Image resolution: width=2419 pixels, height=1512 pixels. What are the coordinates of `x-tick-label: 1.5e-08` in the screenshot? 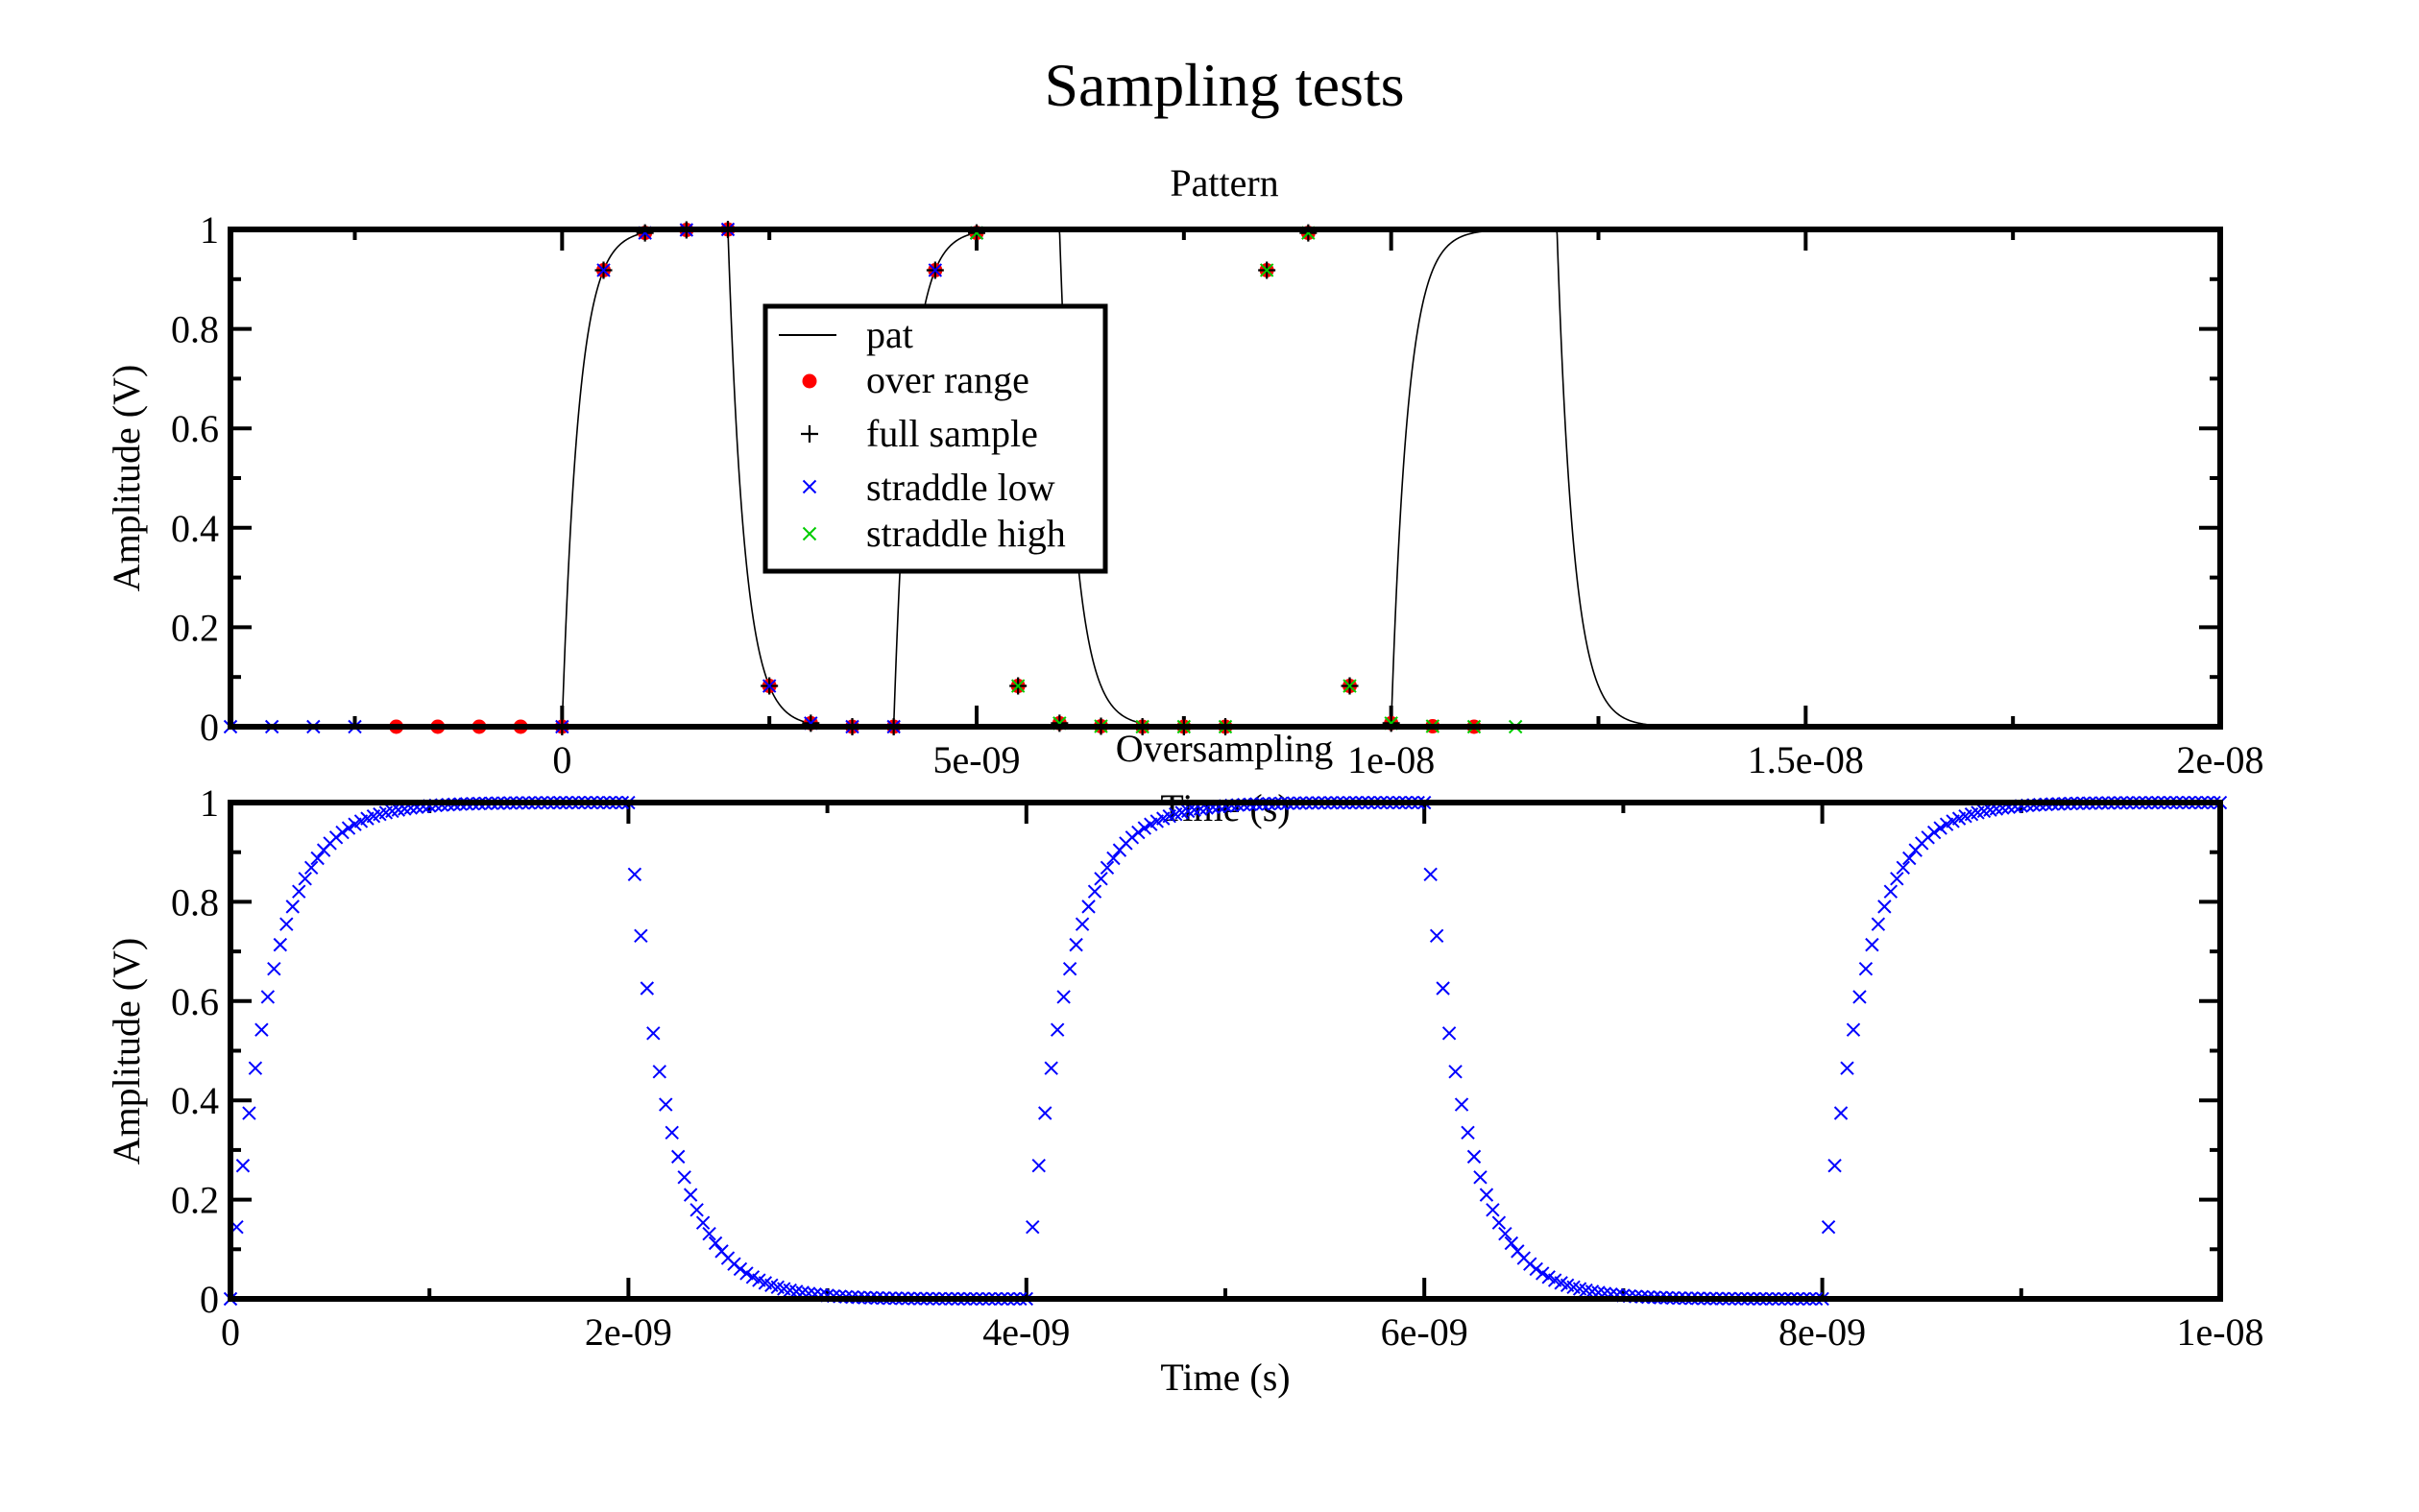 It's located at (1806, 759).